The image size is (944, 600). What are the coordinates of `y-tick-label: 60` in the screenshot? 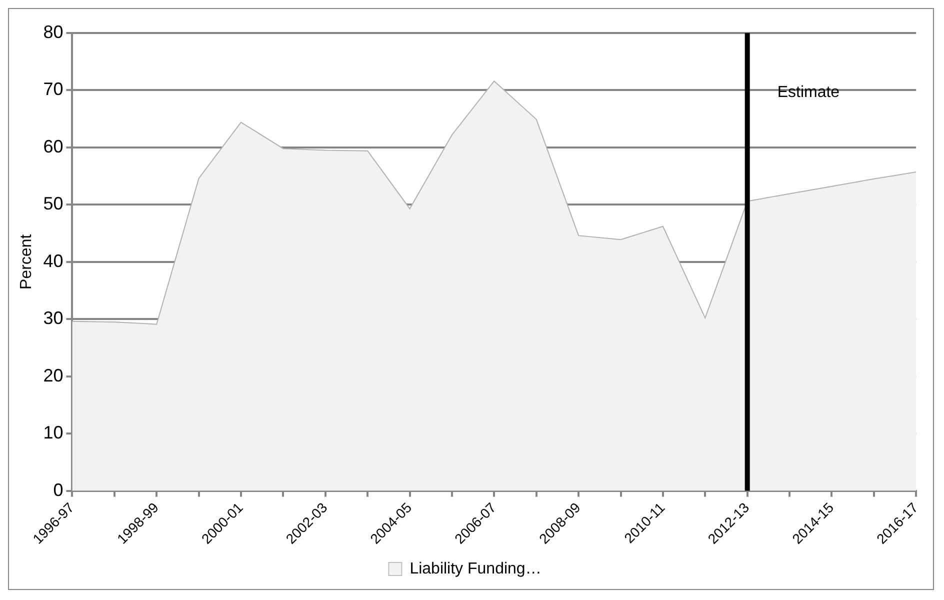 It's located at (53, 146).